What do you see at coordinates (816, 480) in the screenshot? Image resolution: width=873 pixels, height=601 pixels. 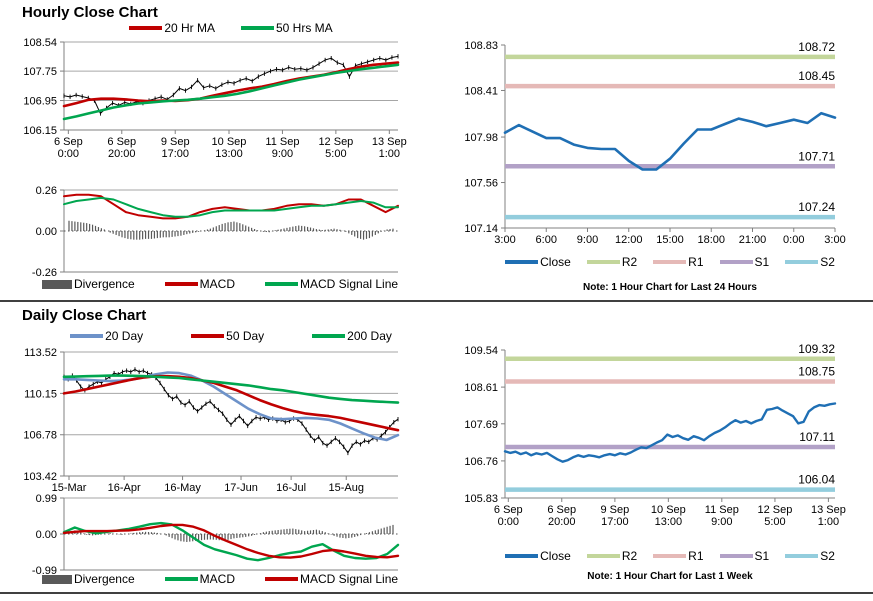 I see `band-value-label-s2: 106.04` at bounding box center [816, 480].